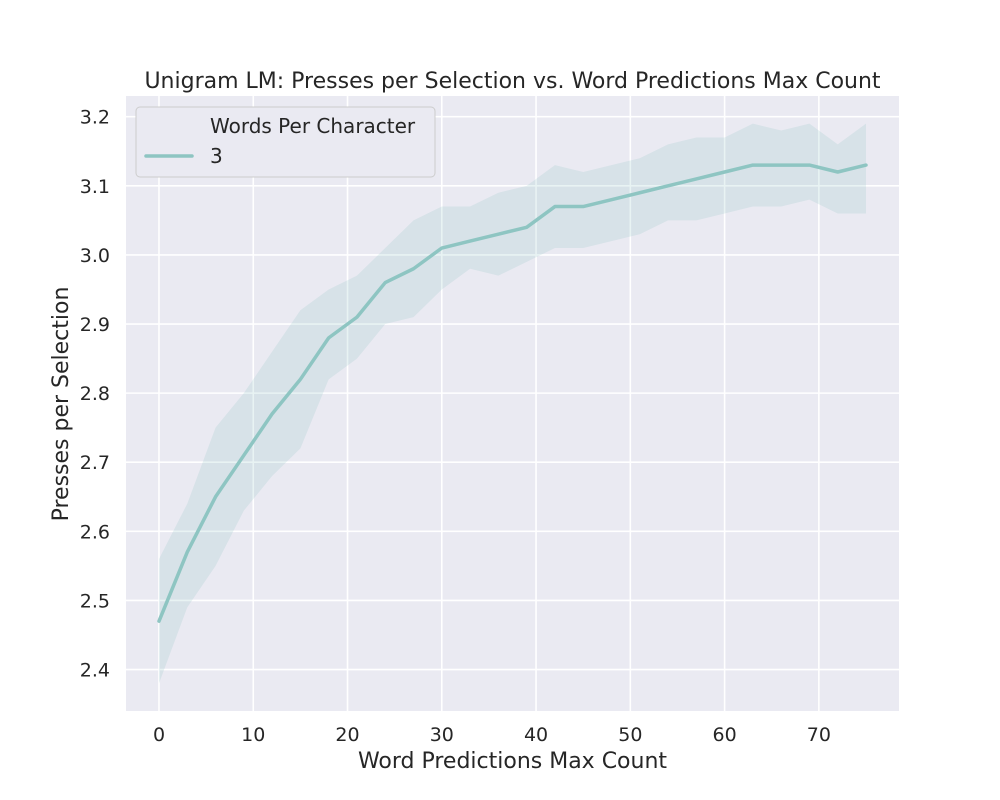  I want to click on y-axis-label: Presses per Selection, so click(61, 404).